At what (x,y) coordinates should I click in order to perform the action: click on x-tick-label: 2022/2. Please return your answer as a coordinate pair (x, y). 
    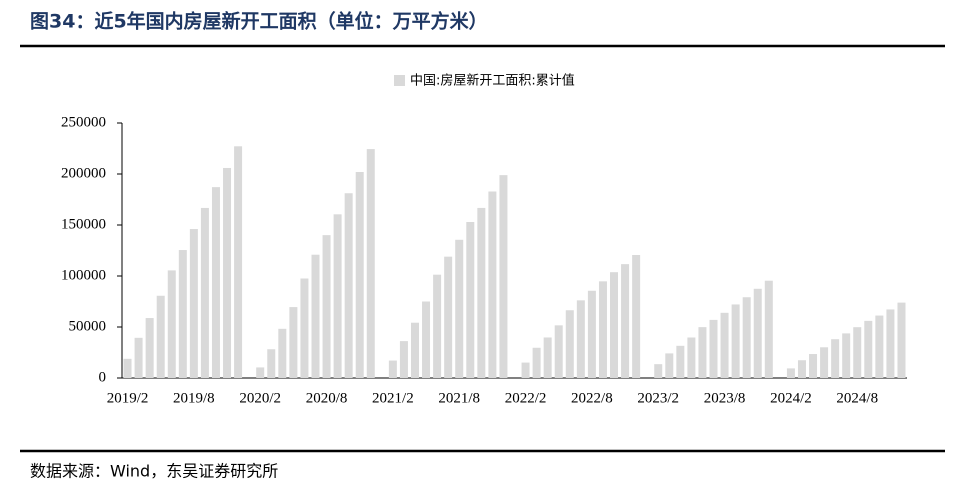
    Looking at the image, I should click on (526, 398).